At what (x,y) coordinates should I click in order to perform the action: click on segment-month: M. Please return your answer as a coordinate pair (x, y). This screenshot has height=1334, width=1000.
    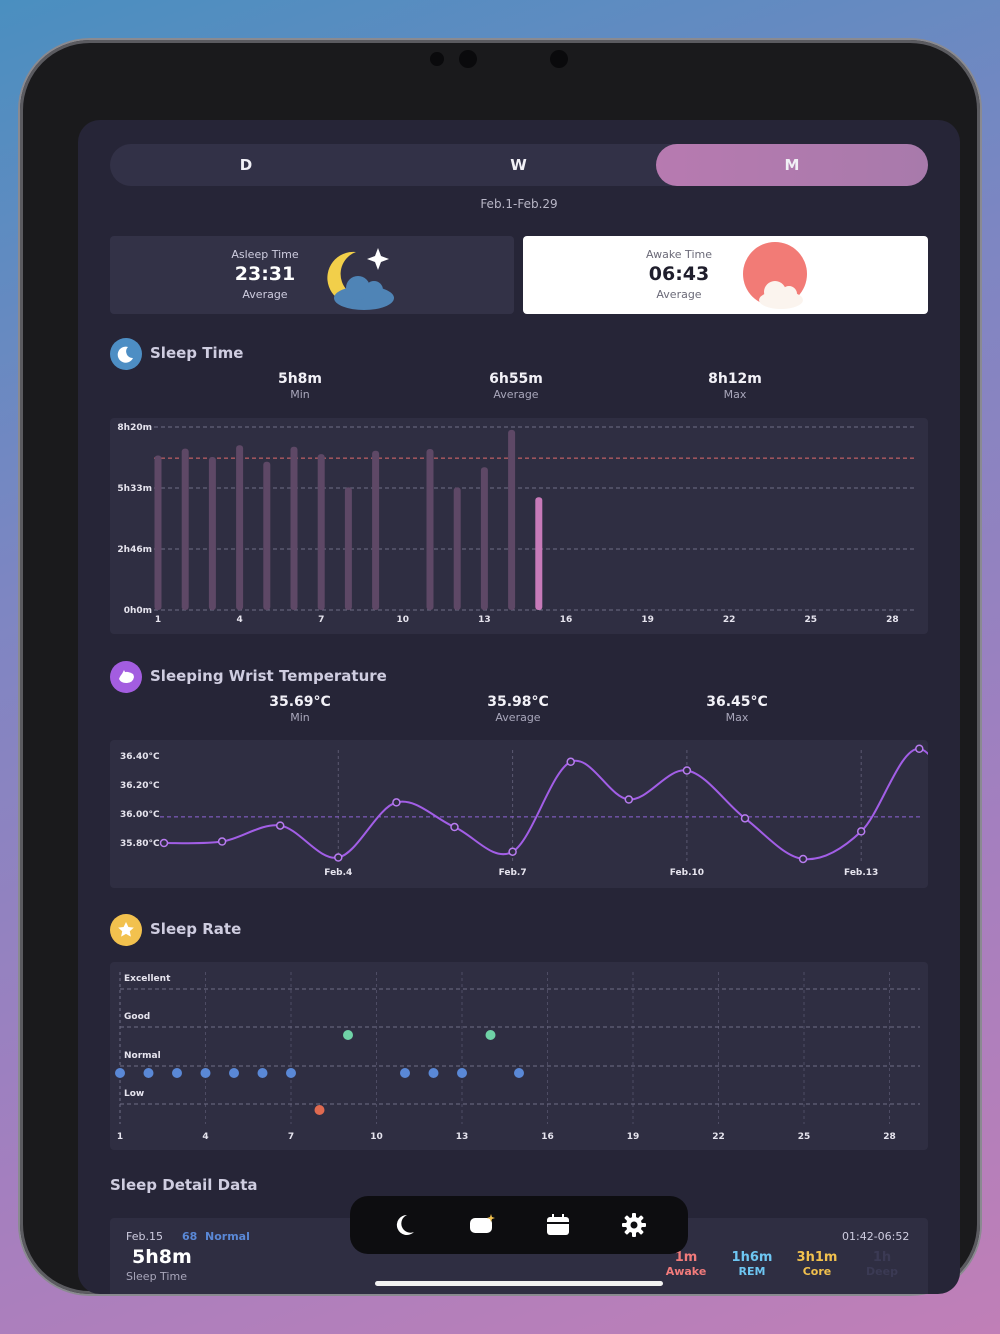
    Looking at the image, I should click on (792, 165).